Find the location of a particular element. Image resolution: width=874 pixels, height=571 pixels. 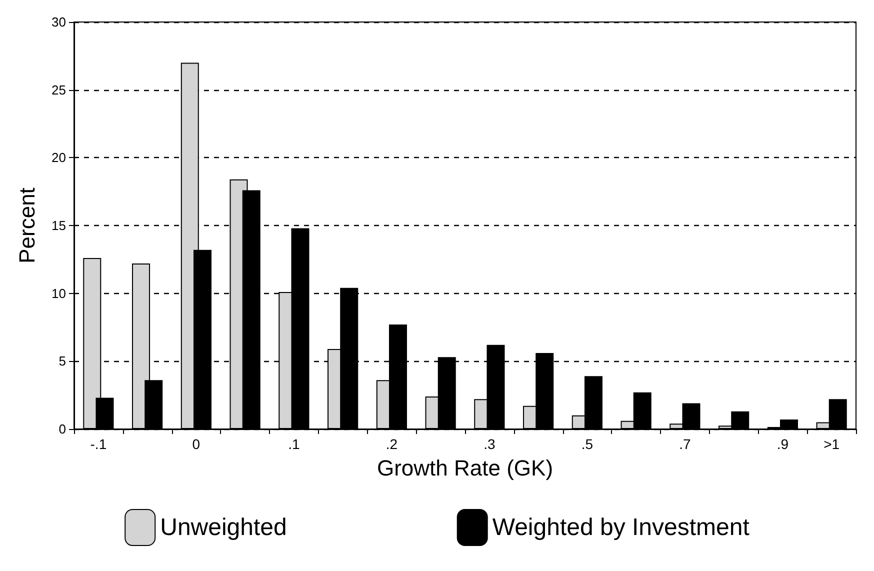

x-tick-label: -.1 is located at coordinates (98, 444).